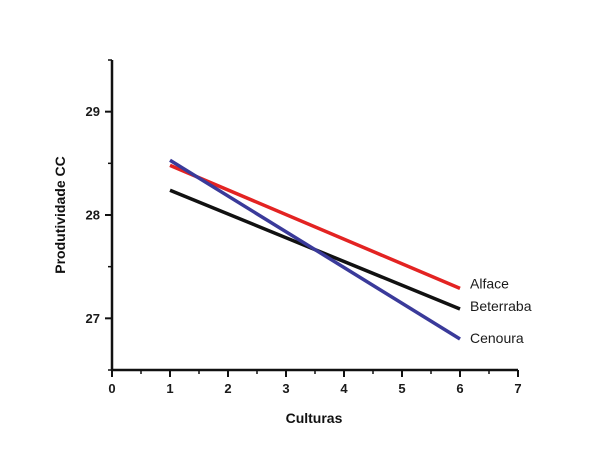 The width and height of the screenshot is (591, 470). What do you see at coordinates (93, 111) in the screenshot?
I see `y-tick-label: 29` at bounding box center [93, 111].